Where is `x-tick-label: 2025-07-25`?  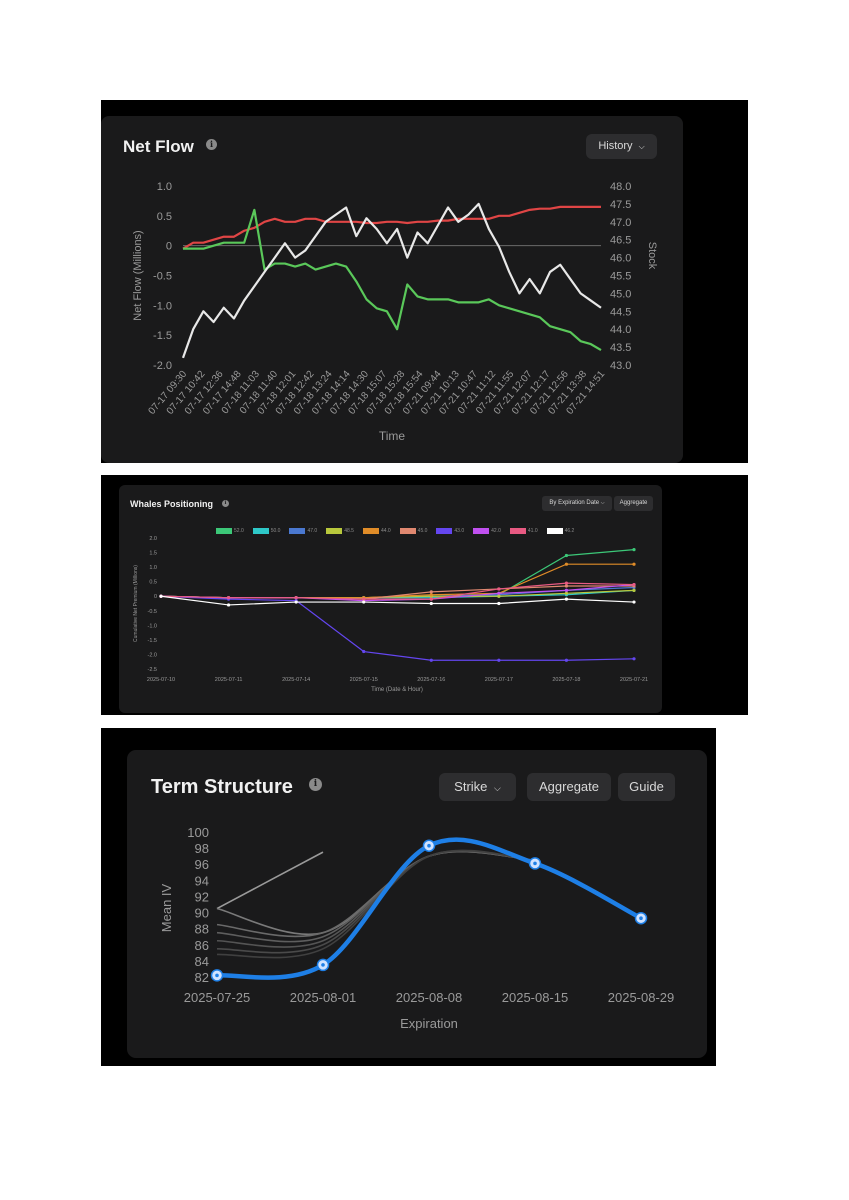
x-tick-label: 2025-07-25 is located at coordinates (217, 997).